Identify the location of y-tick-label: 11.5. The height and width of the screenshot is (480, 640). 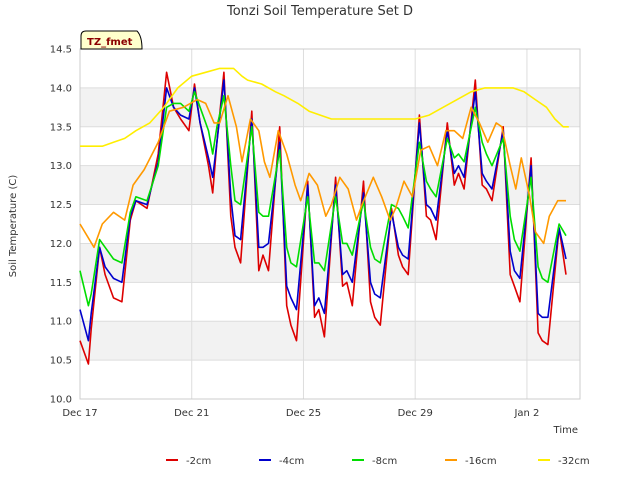
(61, 283).